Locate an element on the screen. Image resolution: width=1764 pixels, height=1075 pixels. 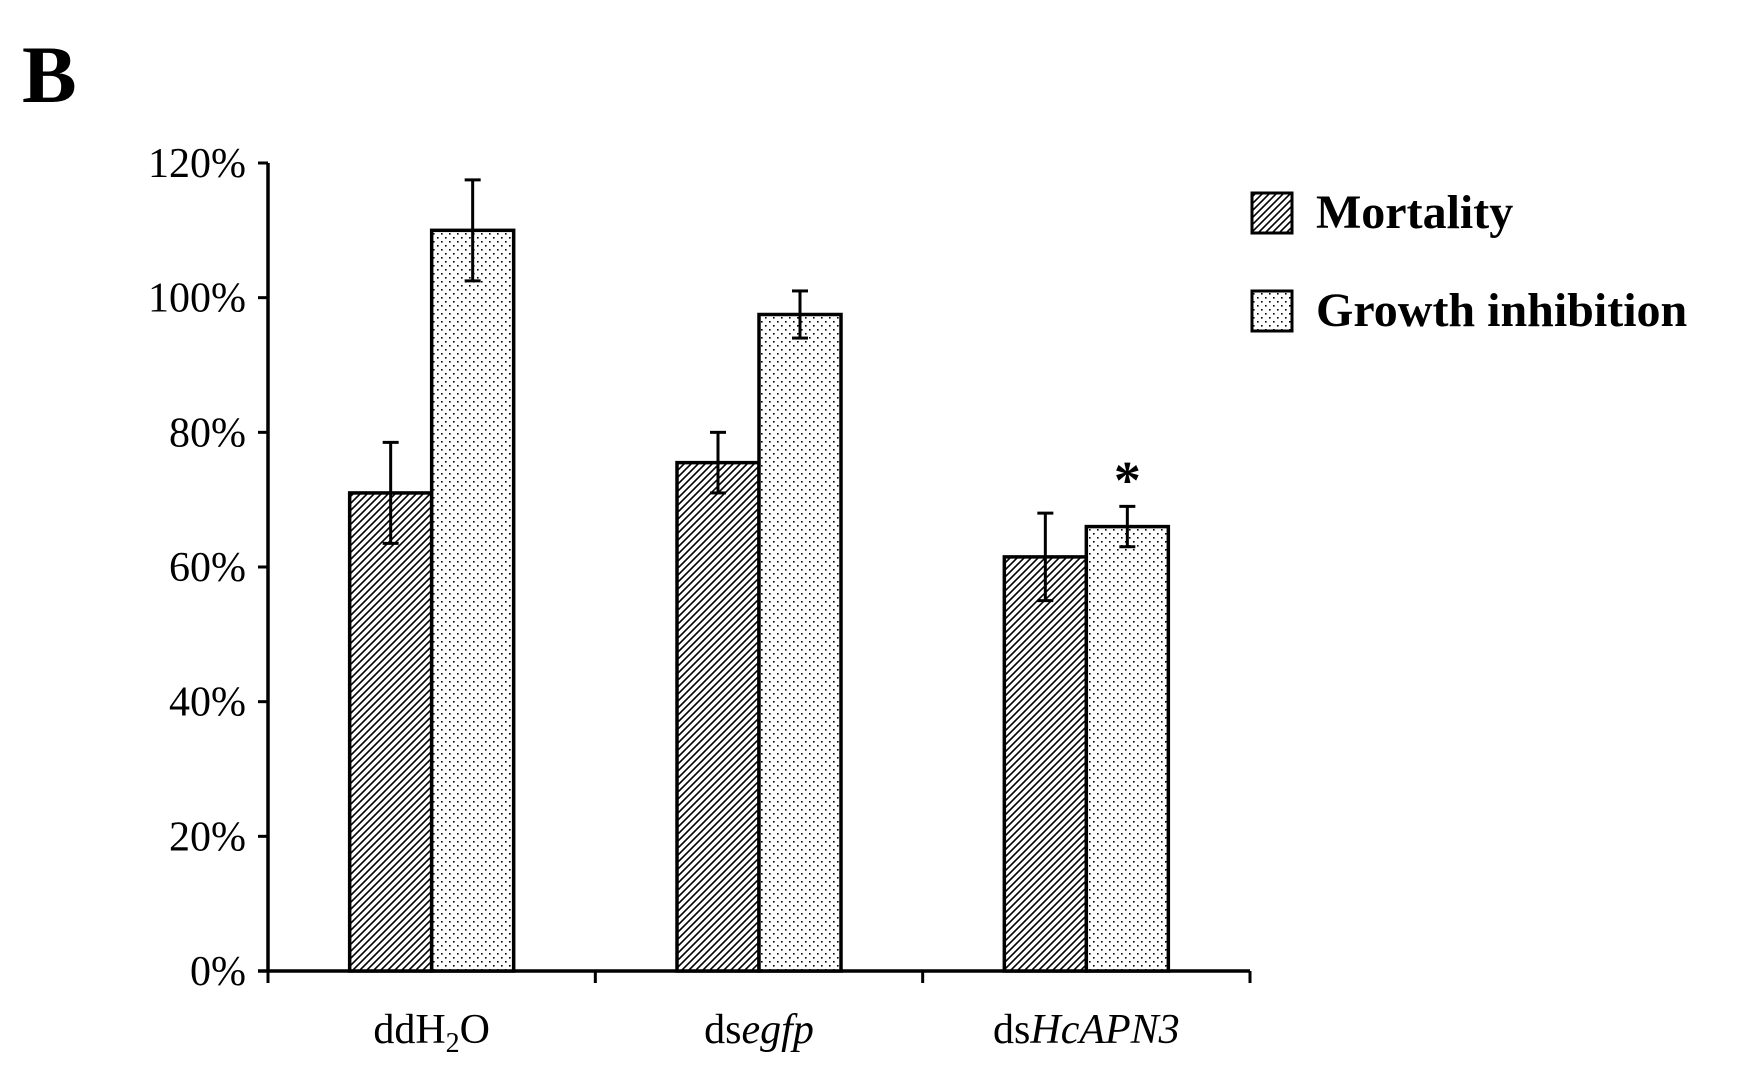
significance-asterisk: * is located at coordinates (1127, 480).